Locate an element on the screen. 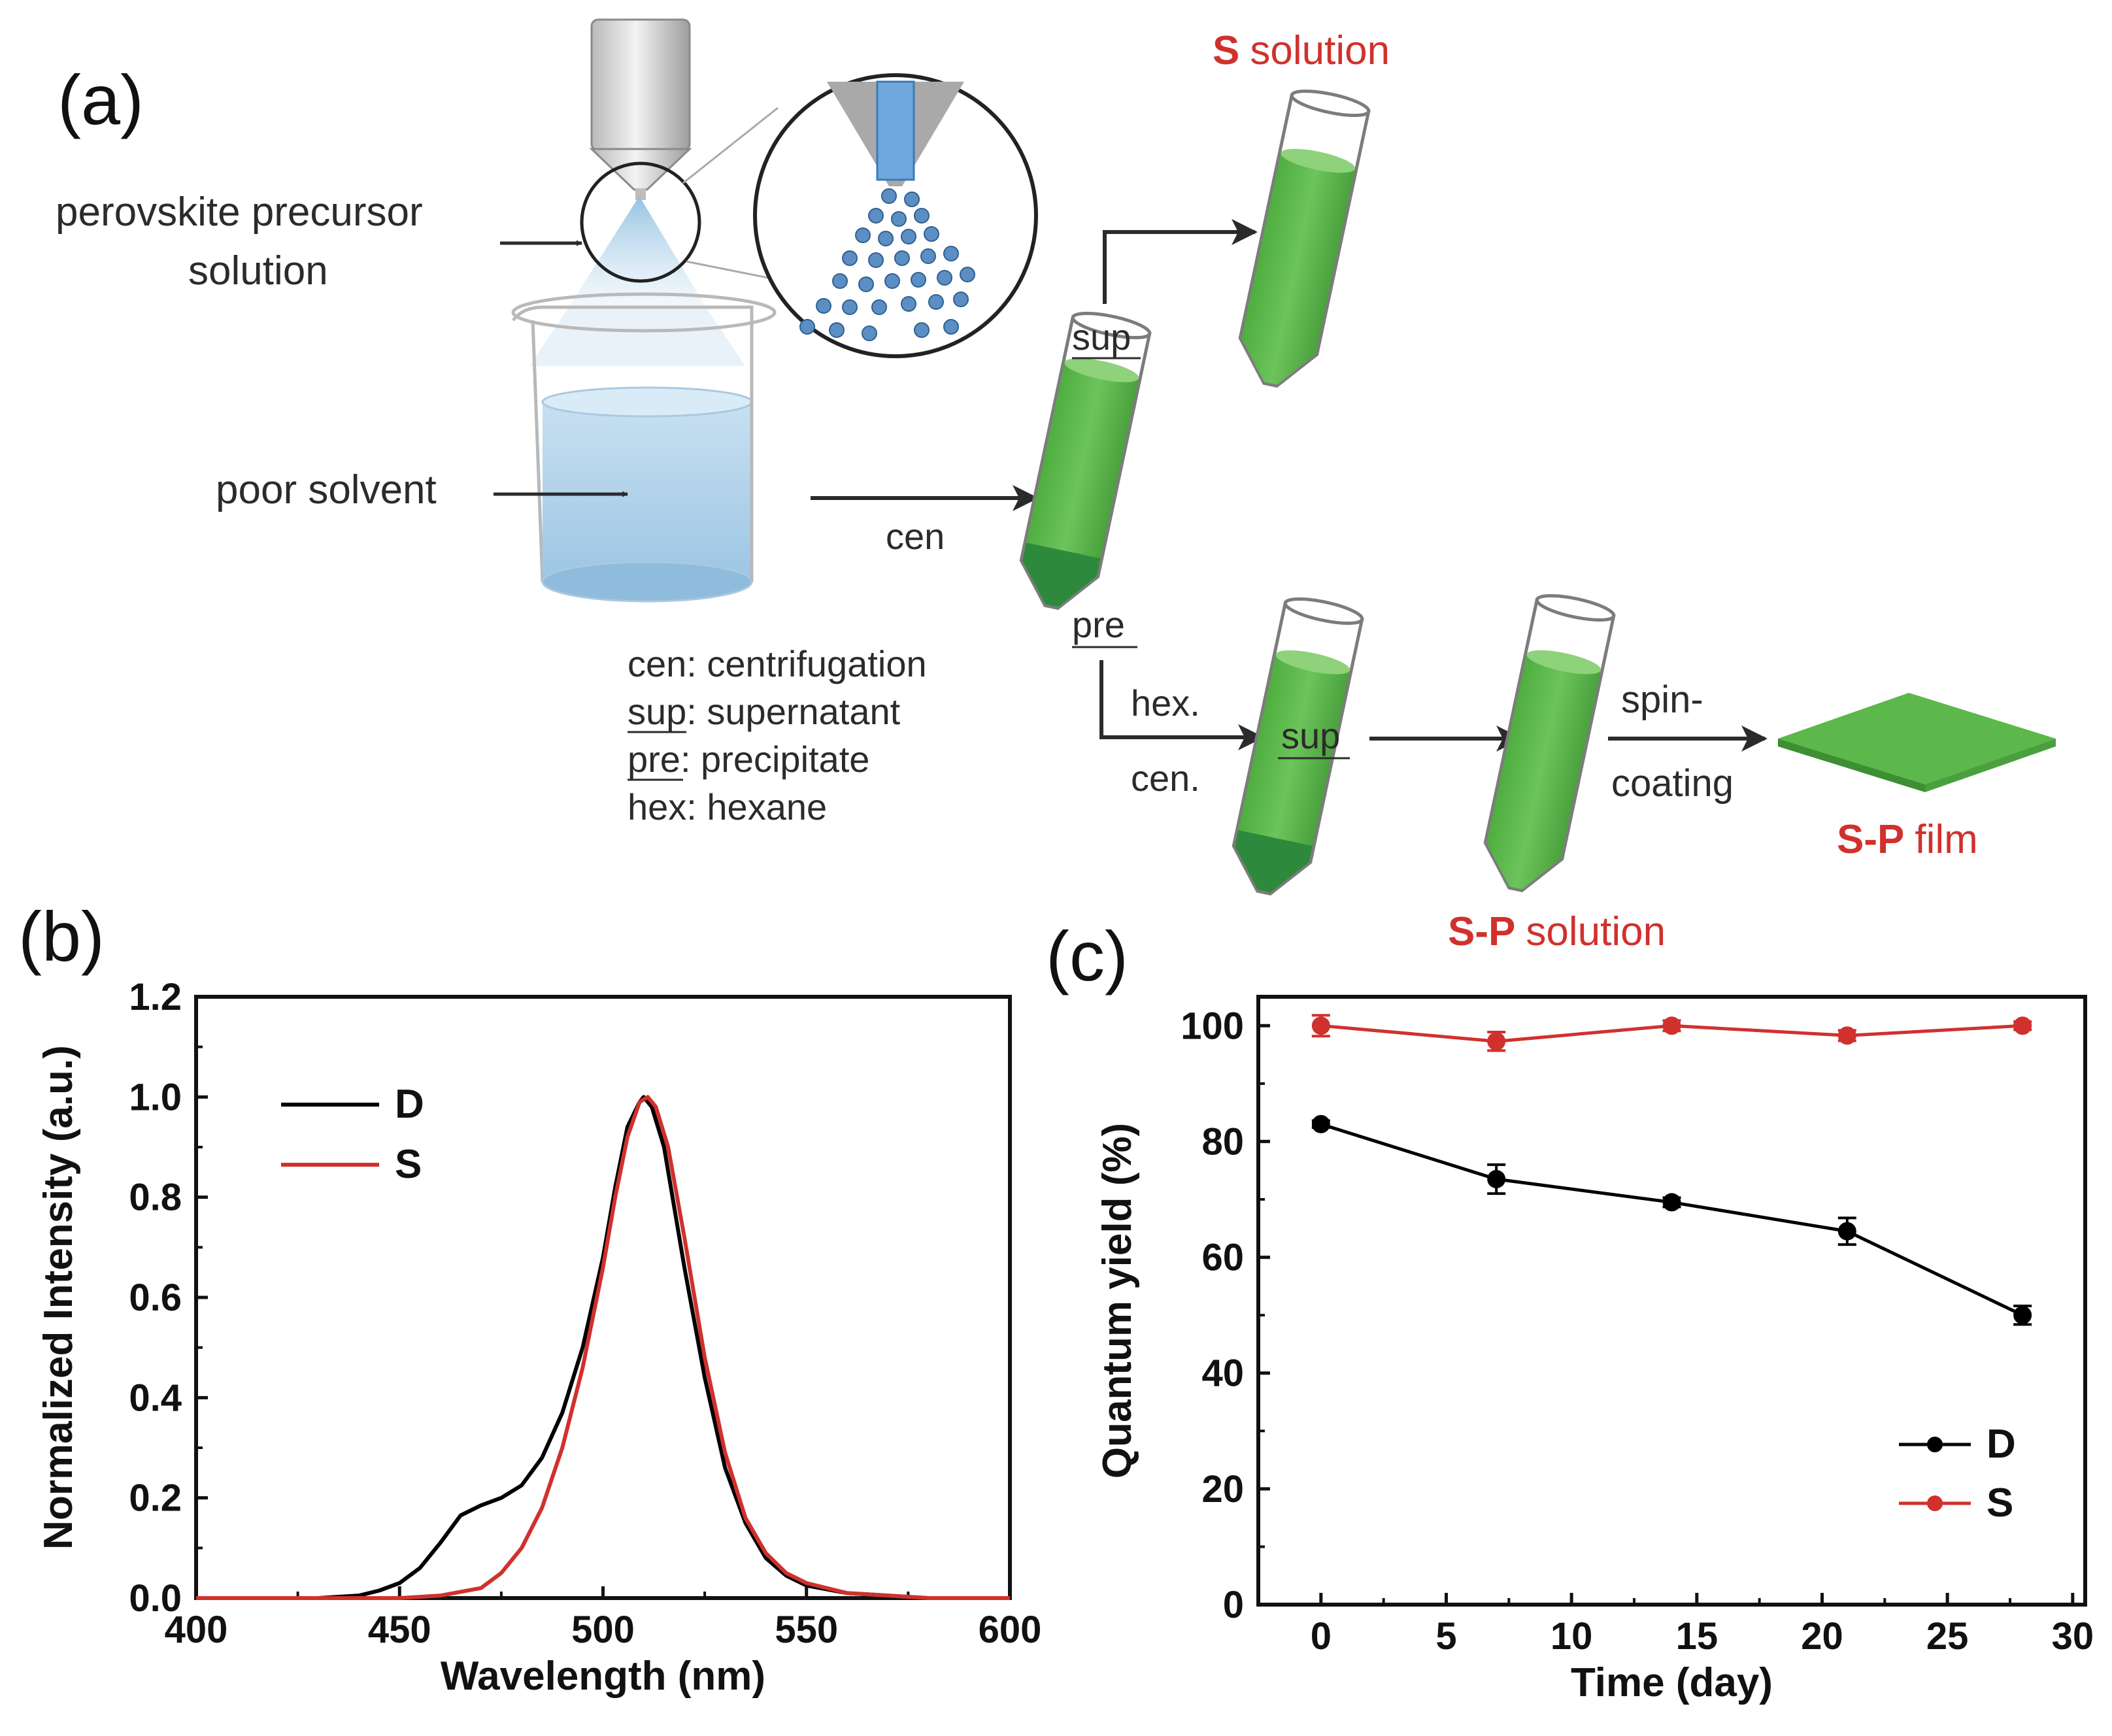  y-tick-label: 0.6 is located at coordinates (155, 1298).